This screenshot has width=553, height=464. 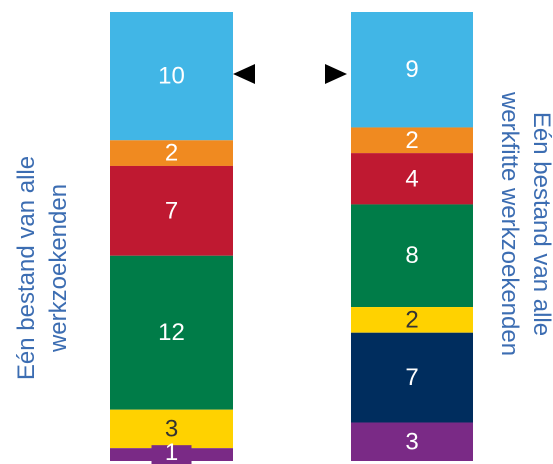 I want to click on bar-2-segment-1-value-label: 9, so click(x=411, y=69).